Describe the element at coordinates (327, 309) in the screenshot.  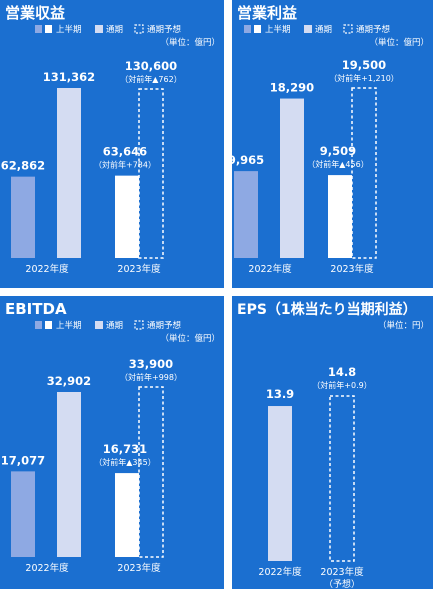
I see `chart-title: EPS（1株当たり当期利益）` at that location.